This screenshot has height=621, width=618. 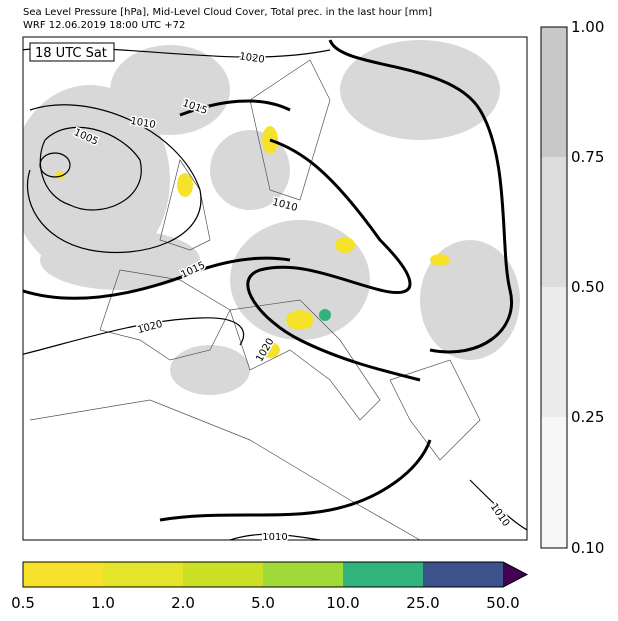 What do you see at coordinates (587, 157) in the screenshot?
I see `colorbar-tick-label: 0.75` at bounding box center [587, 157].